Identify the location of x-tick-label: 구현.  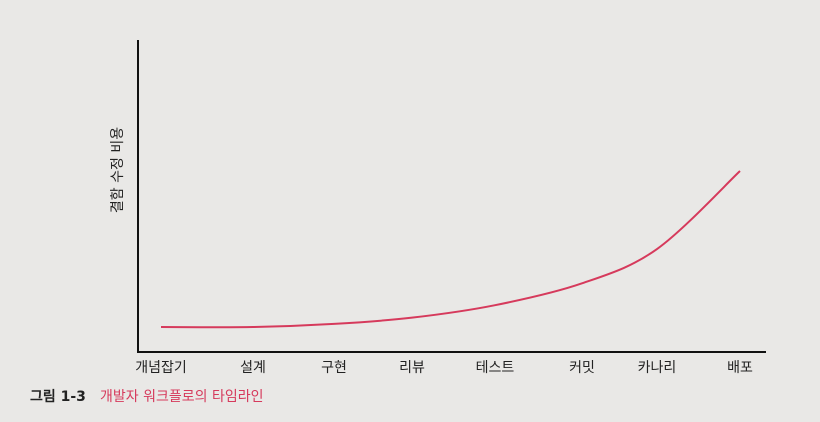
(334, 368).